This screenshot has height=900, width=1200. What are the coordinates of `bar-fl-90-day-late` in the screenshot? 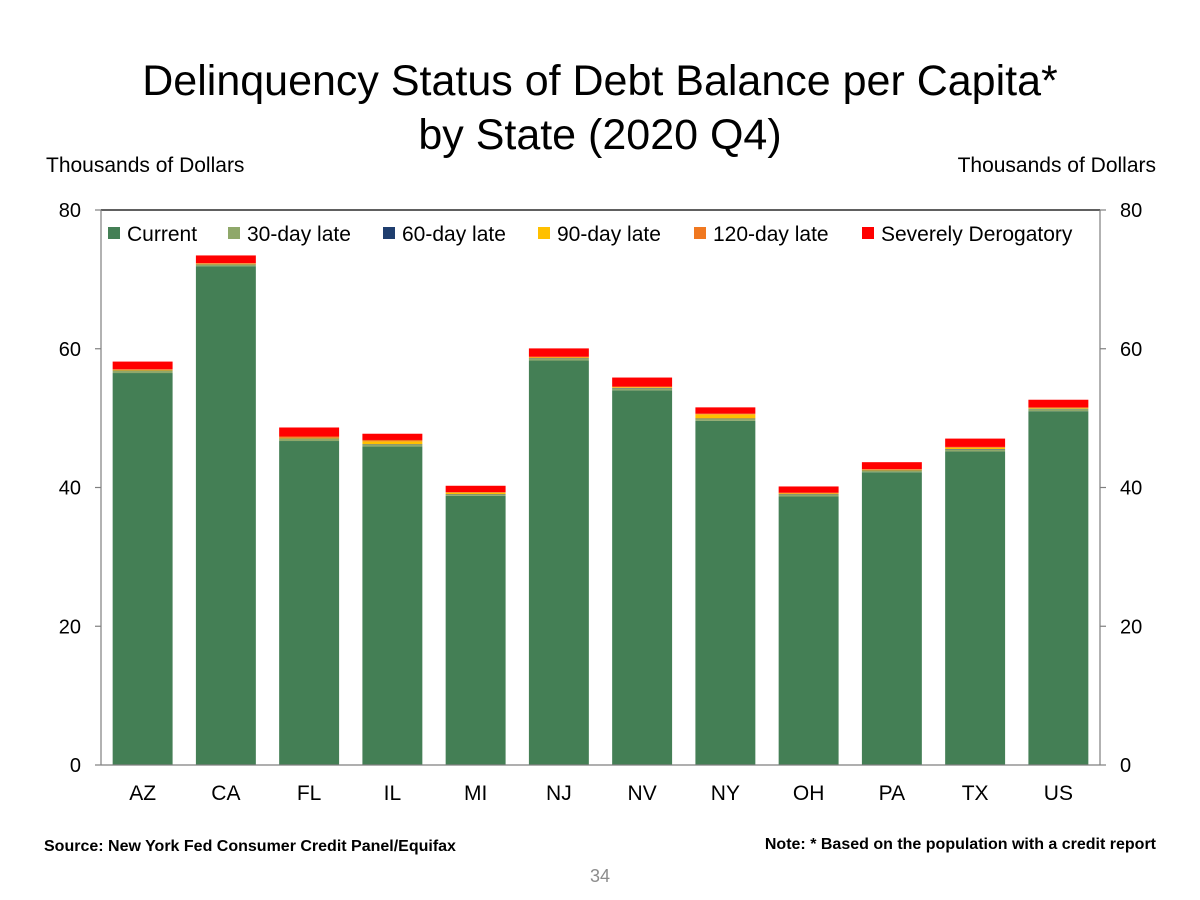 It's located at (309, 438).